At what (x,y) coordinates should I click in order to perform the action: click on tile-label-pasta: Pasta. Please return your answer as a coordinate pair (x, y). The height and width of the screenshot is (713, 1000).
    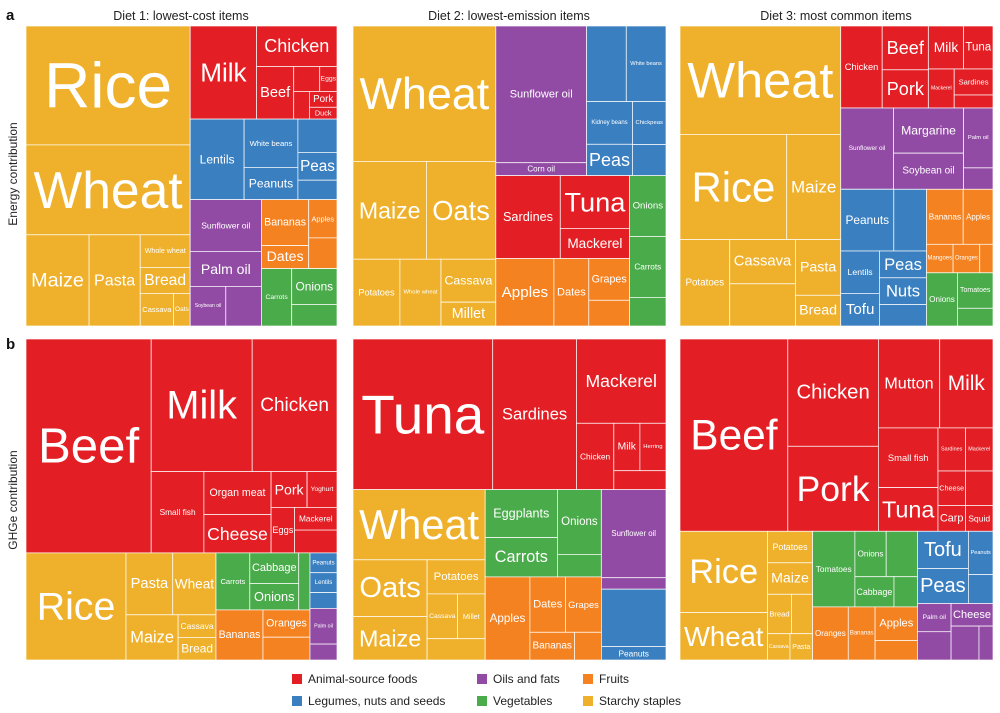
    Looking at the image, I should click on (150, 584).